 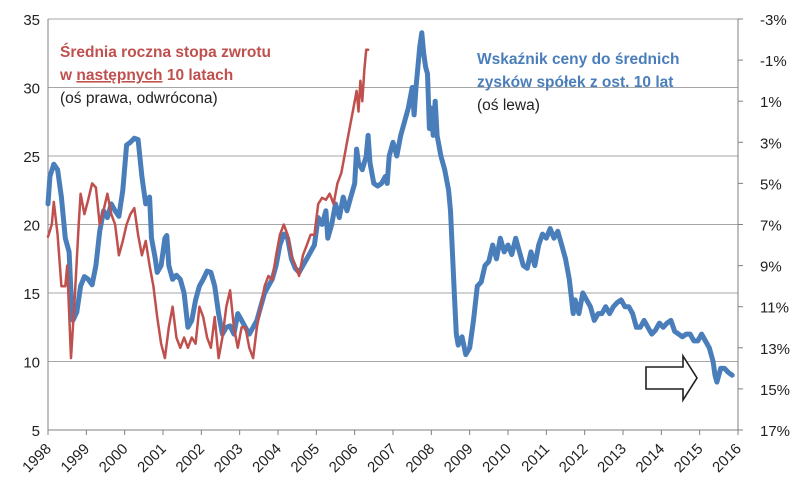 I want to click on right-tick-label: 5%, so click(x=771, y=184).